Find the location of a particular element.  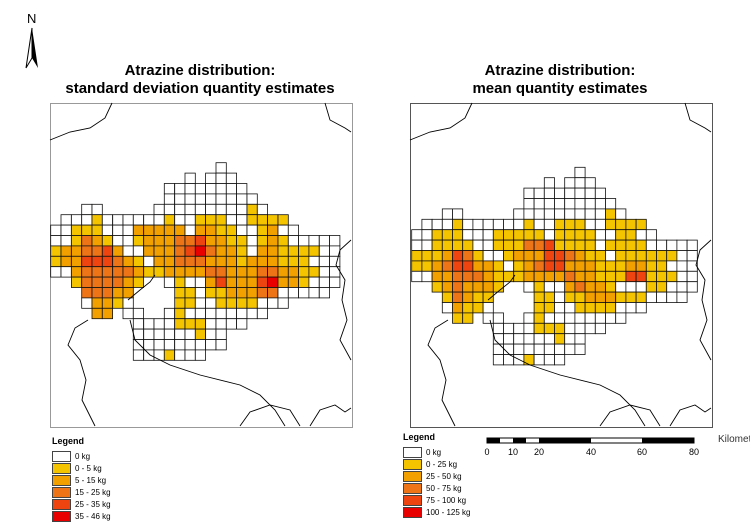

legend-label: 0 - 25 kg is located at coordinates (442, 464).